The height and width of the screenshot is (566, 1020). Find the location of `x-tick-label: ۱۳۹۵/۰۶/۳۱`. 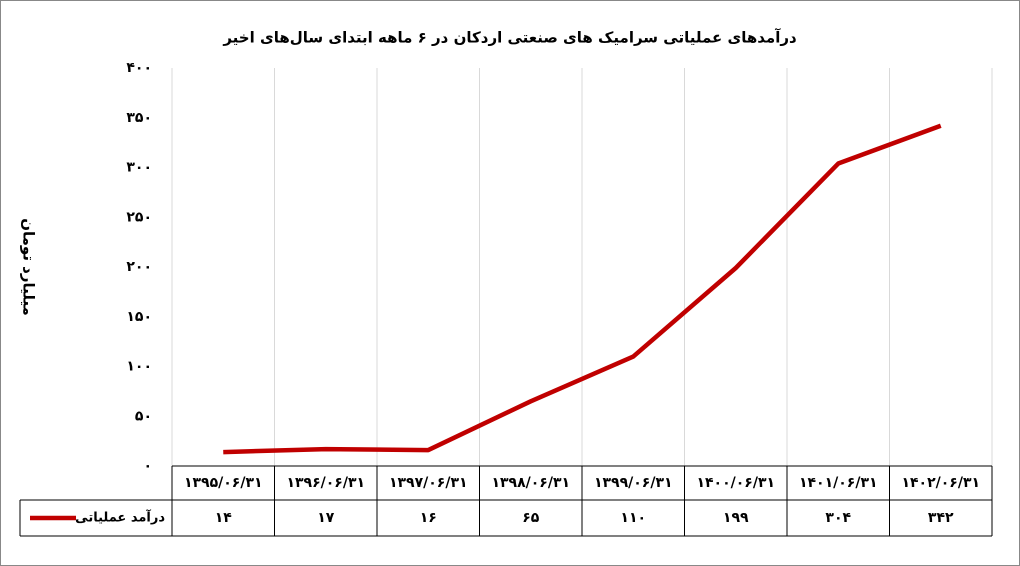

x-tick-label: ۱۳۹۵/۰۶/۳۱ is located at coordinates (223, 483).